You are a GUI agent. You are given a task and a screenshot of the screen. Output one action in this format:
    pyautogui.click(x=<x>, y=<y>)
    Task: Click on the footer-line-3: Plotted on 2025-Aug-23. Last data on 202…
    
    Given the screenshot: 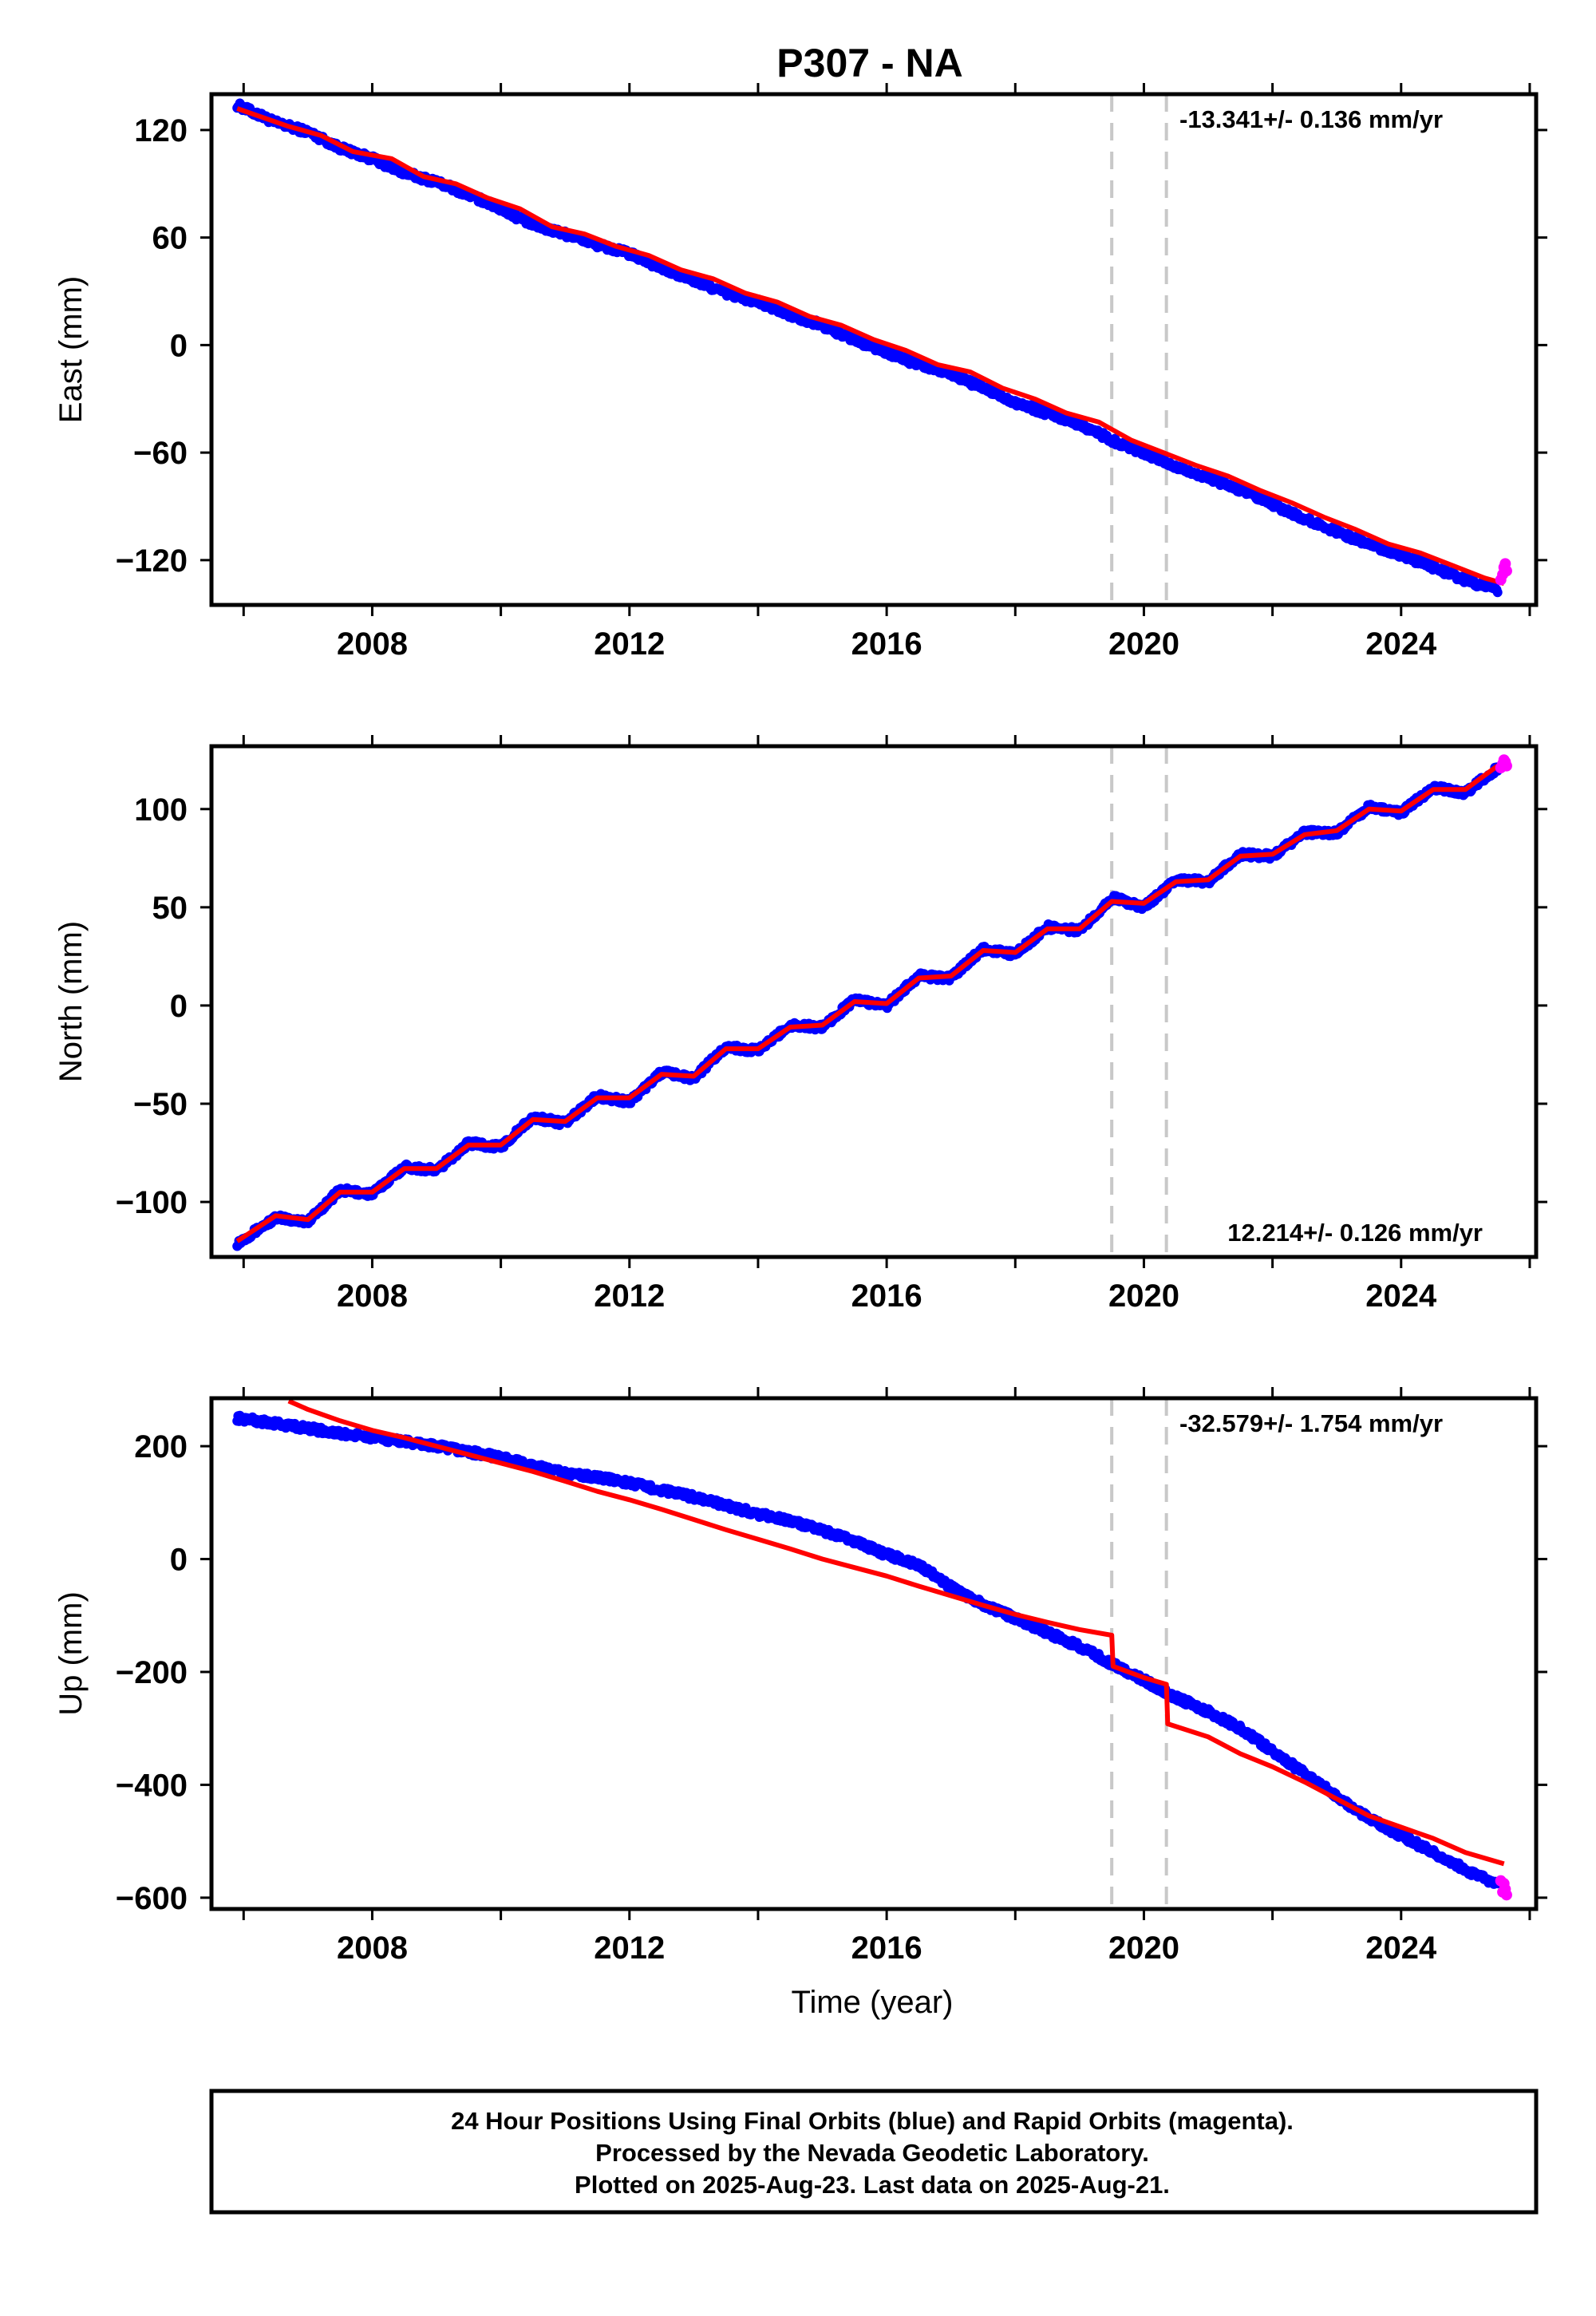 What is the action you would take?
    pyautogui.click(x=873, y=2185)
    